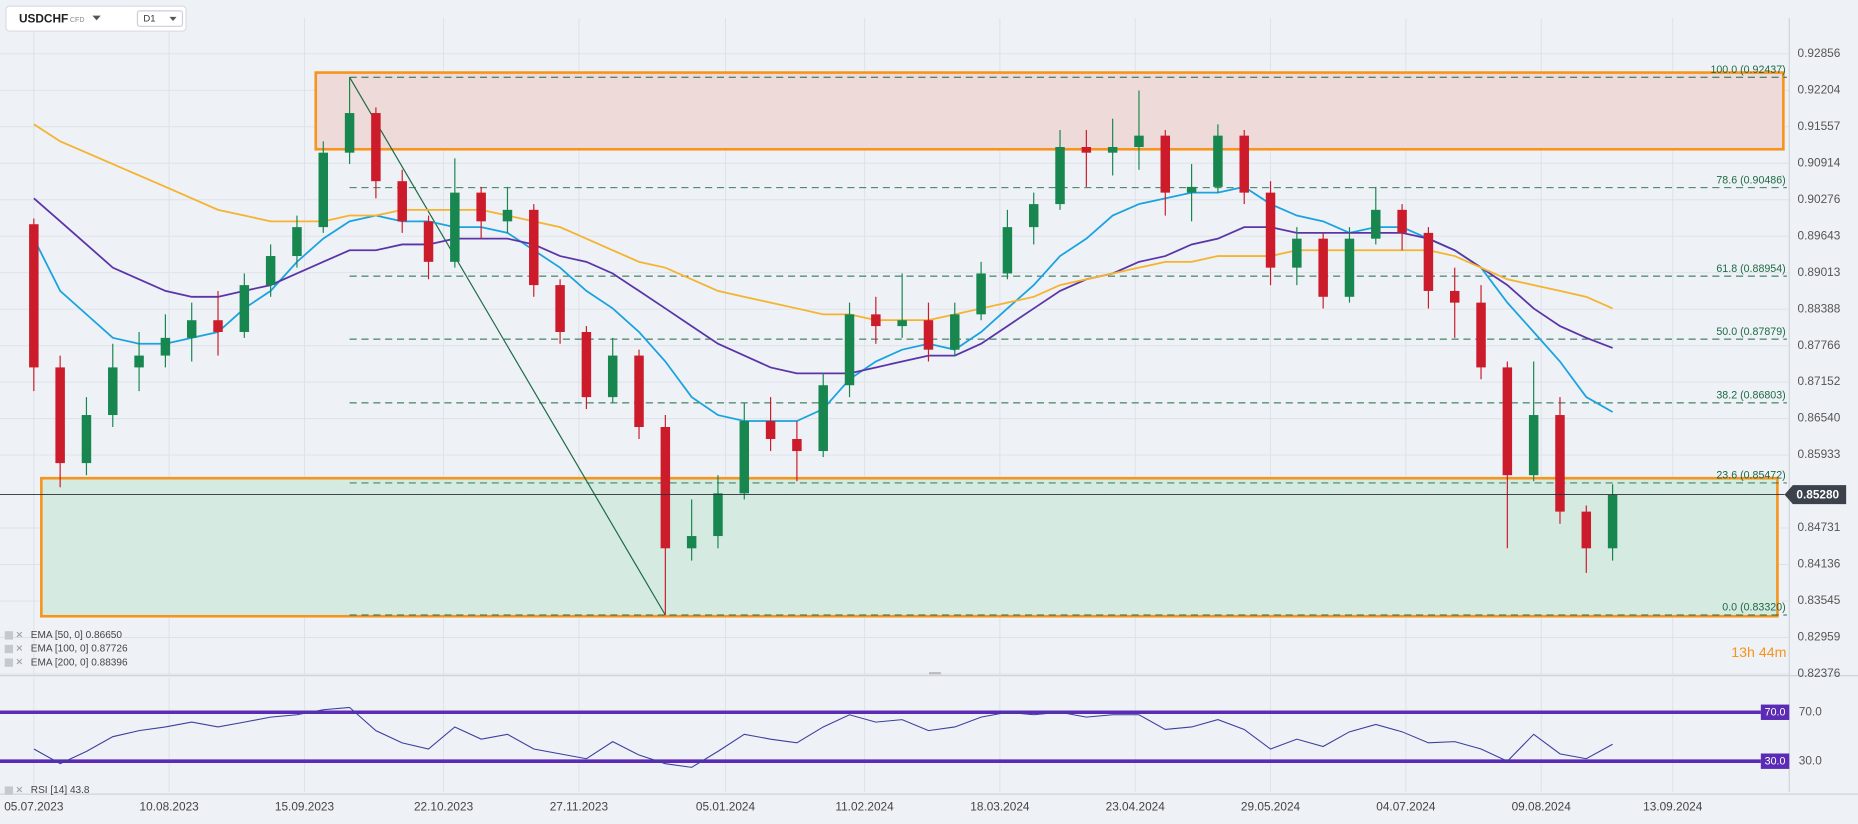 This screenshot has height=824, width=1858. What do you see at coordinates (1819, 637) in the screenshot?
I see `y-tick-label: 0.82959` at bounding box center [1819, 637].